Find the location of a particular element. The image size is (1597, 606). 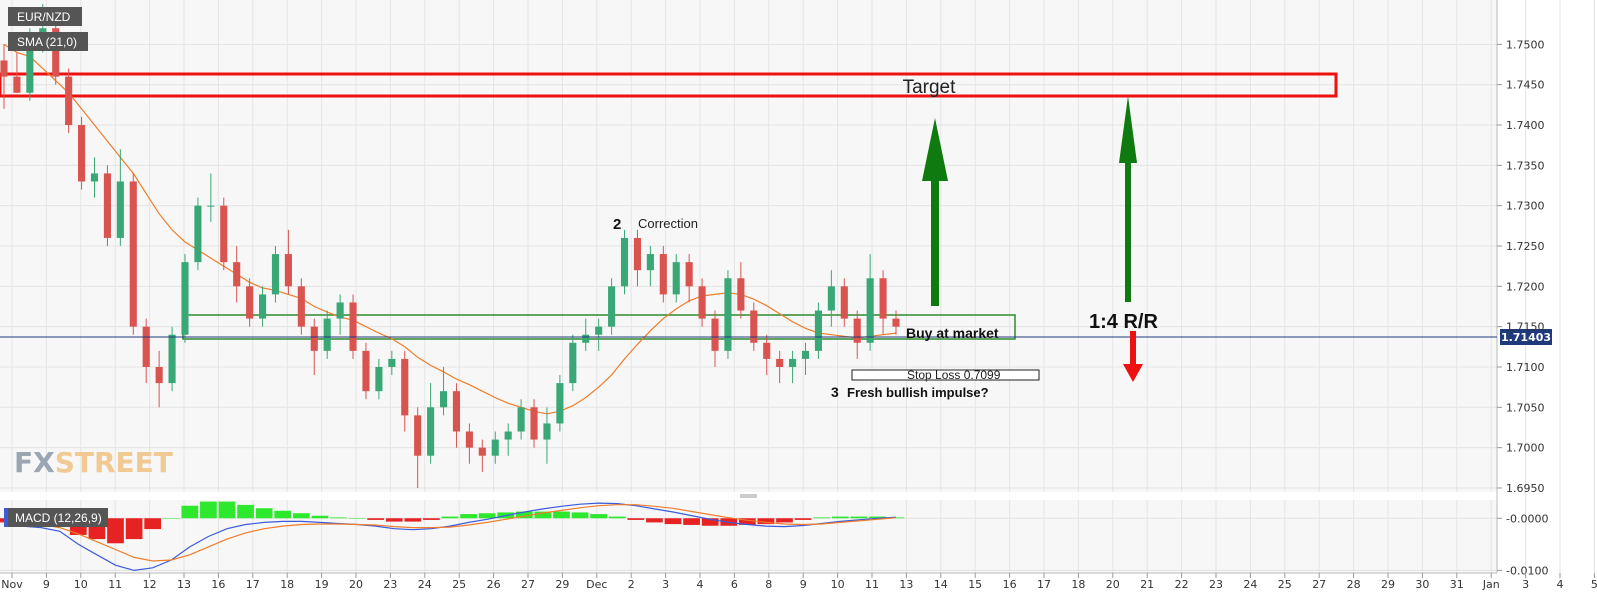

stop-loss-box is located at coordinates (945, 375).